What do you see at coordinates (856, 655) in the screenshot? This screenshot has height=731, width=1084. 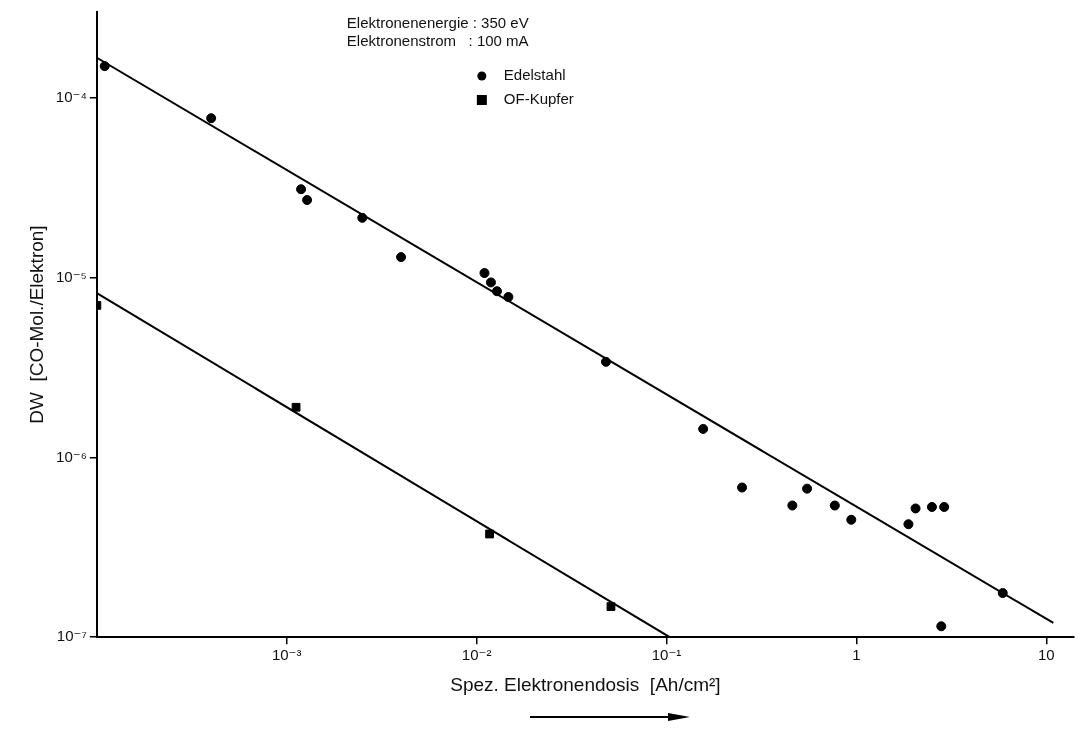 I see `x-tick-label: 1` at bounding box center [856, 655].